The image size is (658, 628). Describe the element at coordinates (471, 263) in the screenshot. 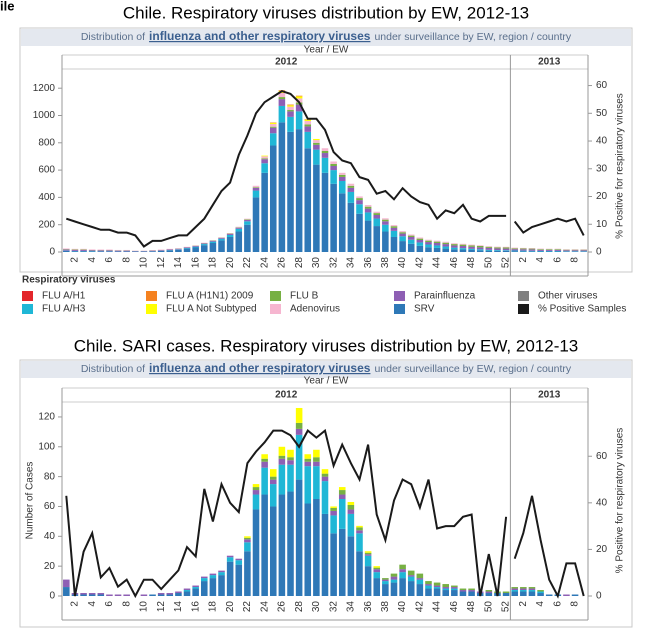

I see `x-tick-label: 48` at that location.